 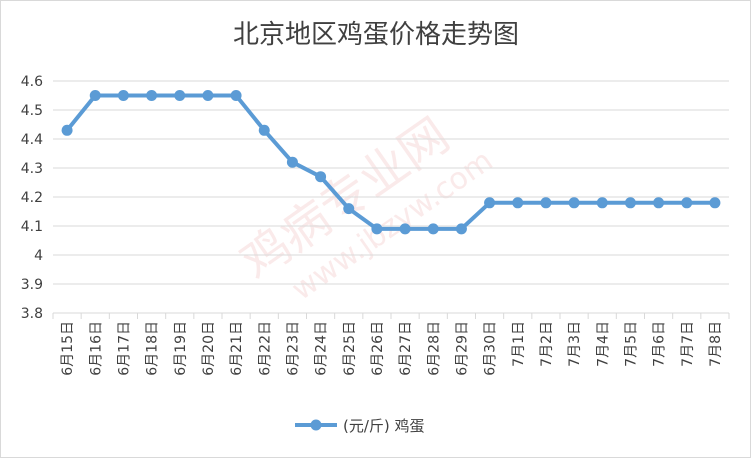 What do you see at coordinates (322, 348) in the screenshot?
I see `x-tick-label: 6月24日` at bounding box center [322, 348].